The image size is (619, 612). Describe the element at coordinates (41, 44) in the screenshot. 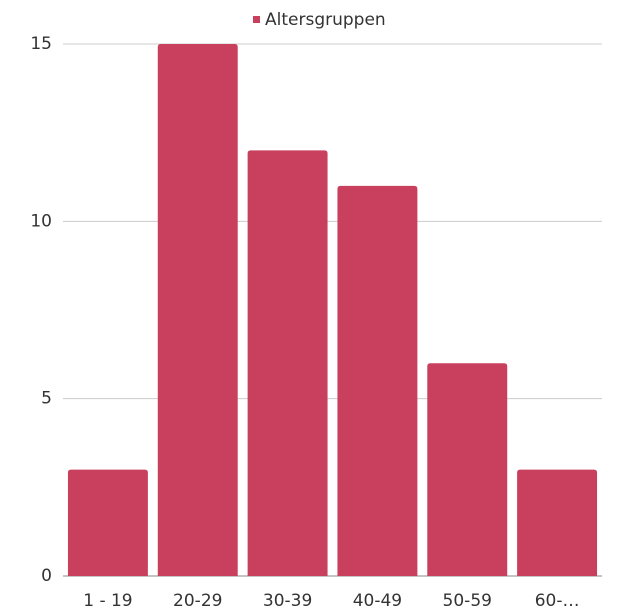

I see `y-tick-label: 15` at that location.